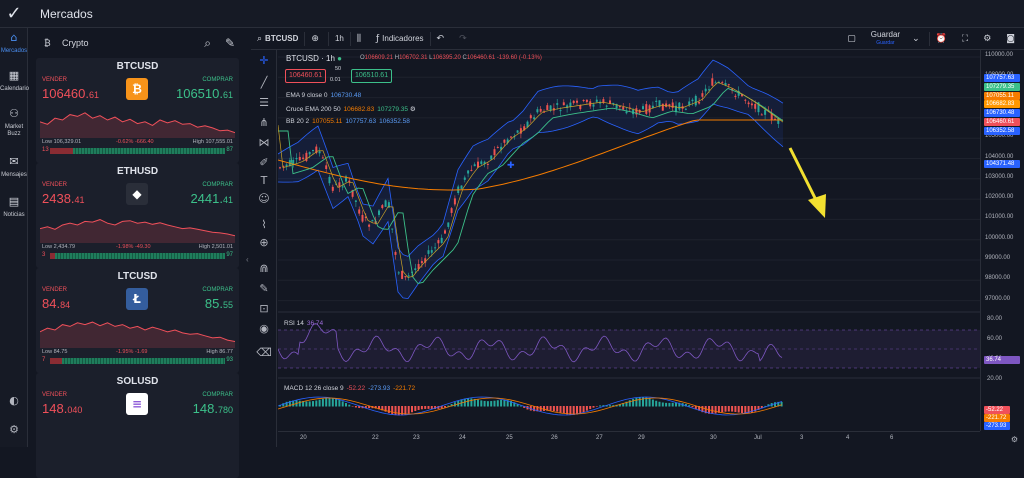 This screenshot has width=1024, height=478. I want to click on rsi-legend: RSI 14 36.74, so click(304, 323).